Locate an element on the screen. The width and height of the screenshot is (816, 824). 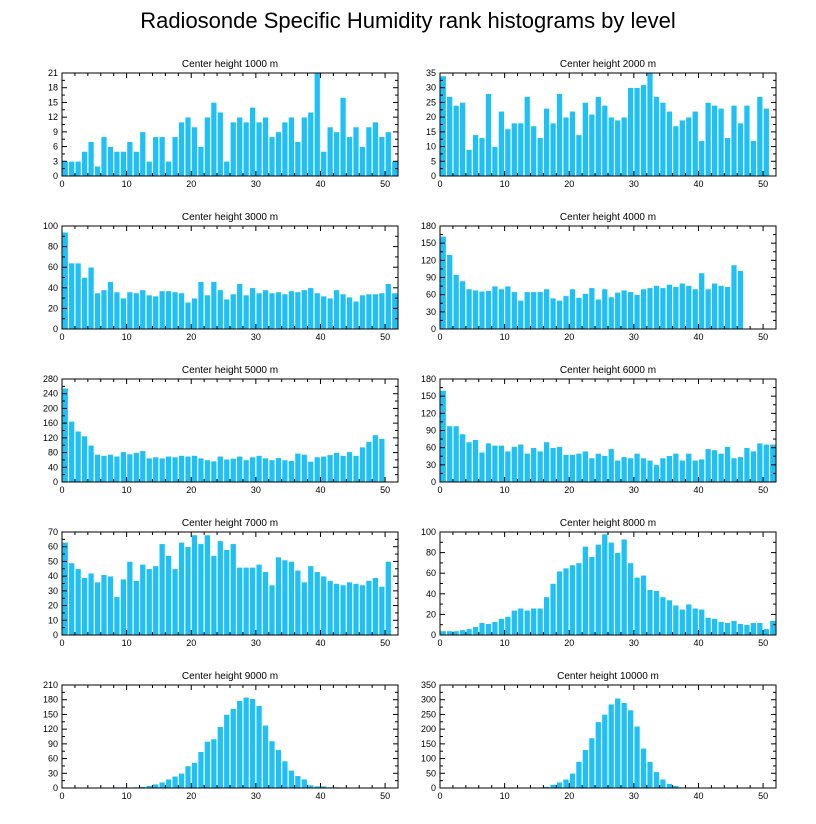
x-tick-label: 50 is located at coordinates (763, 796).